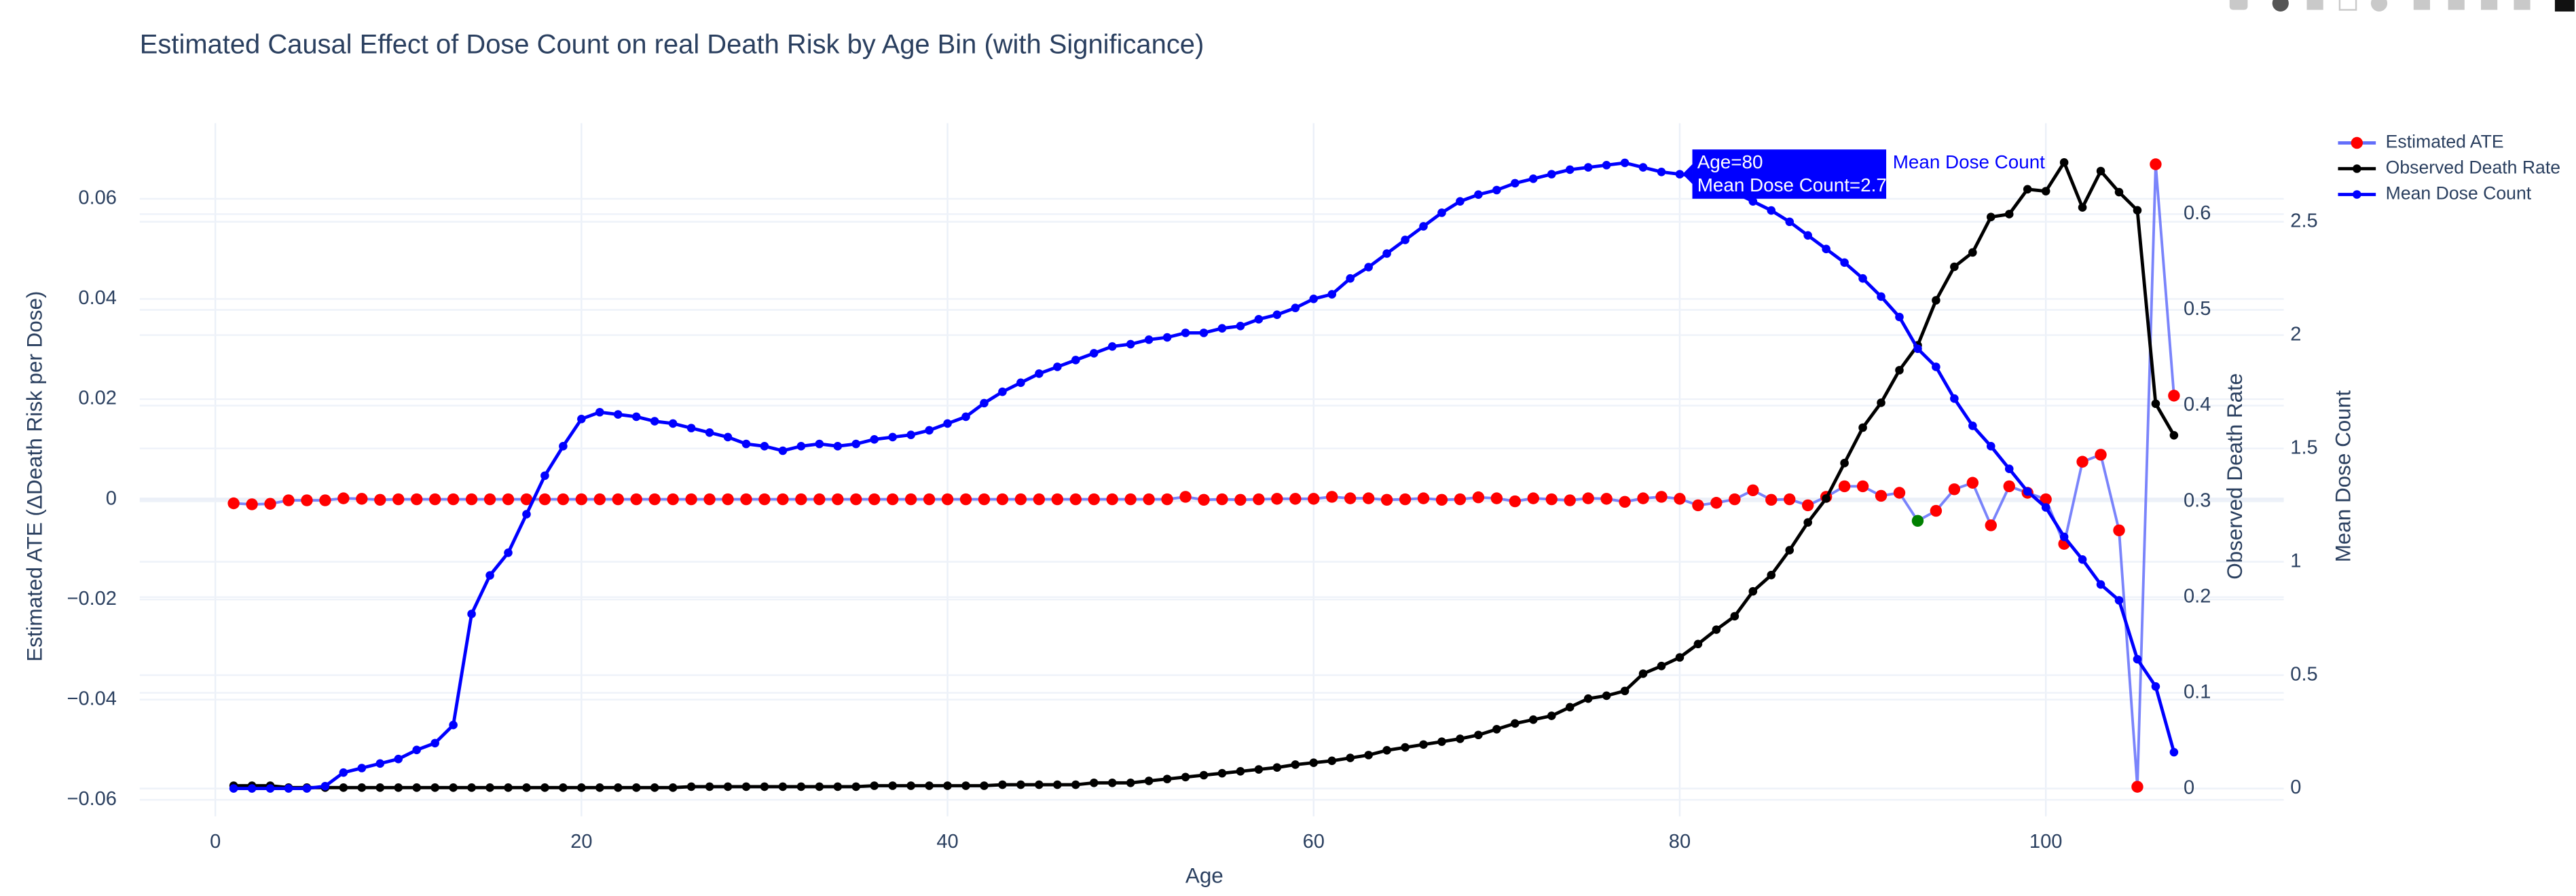 The width and height of the screenshot is (2576, 896). Describe the element at coordinates (112, 498) in the screenshot. I see `y-tick-label: 0` at that location.